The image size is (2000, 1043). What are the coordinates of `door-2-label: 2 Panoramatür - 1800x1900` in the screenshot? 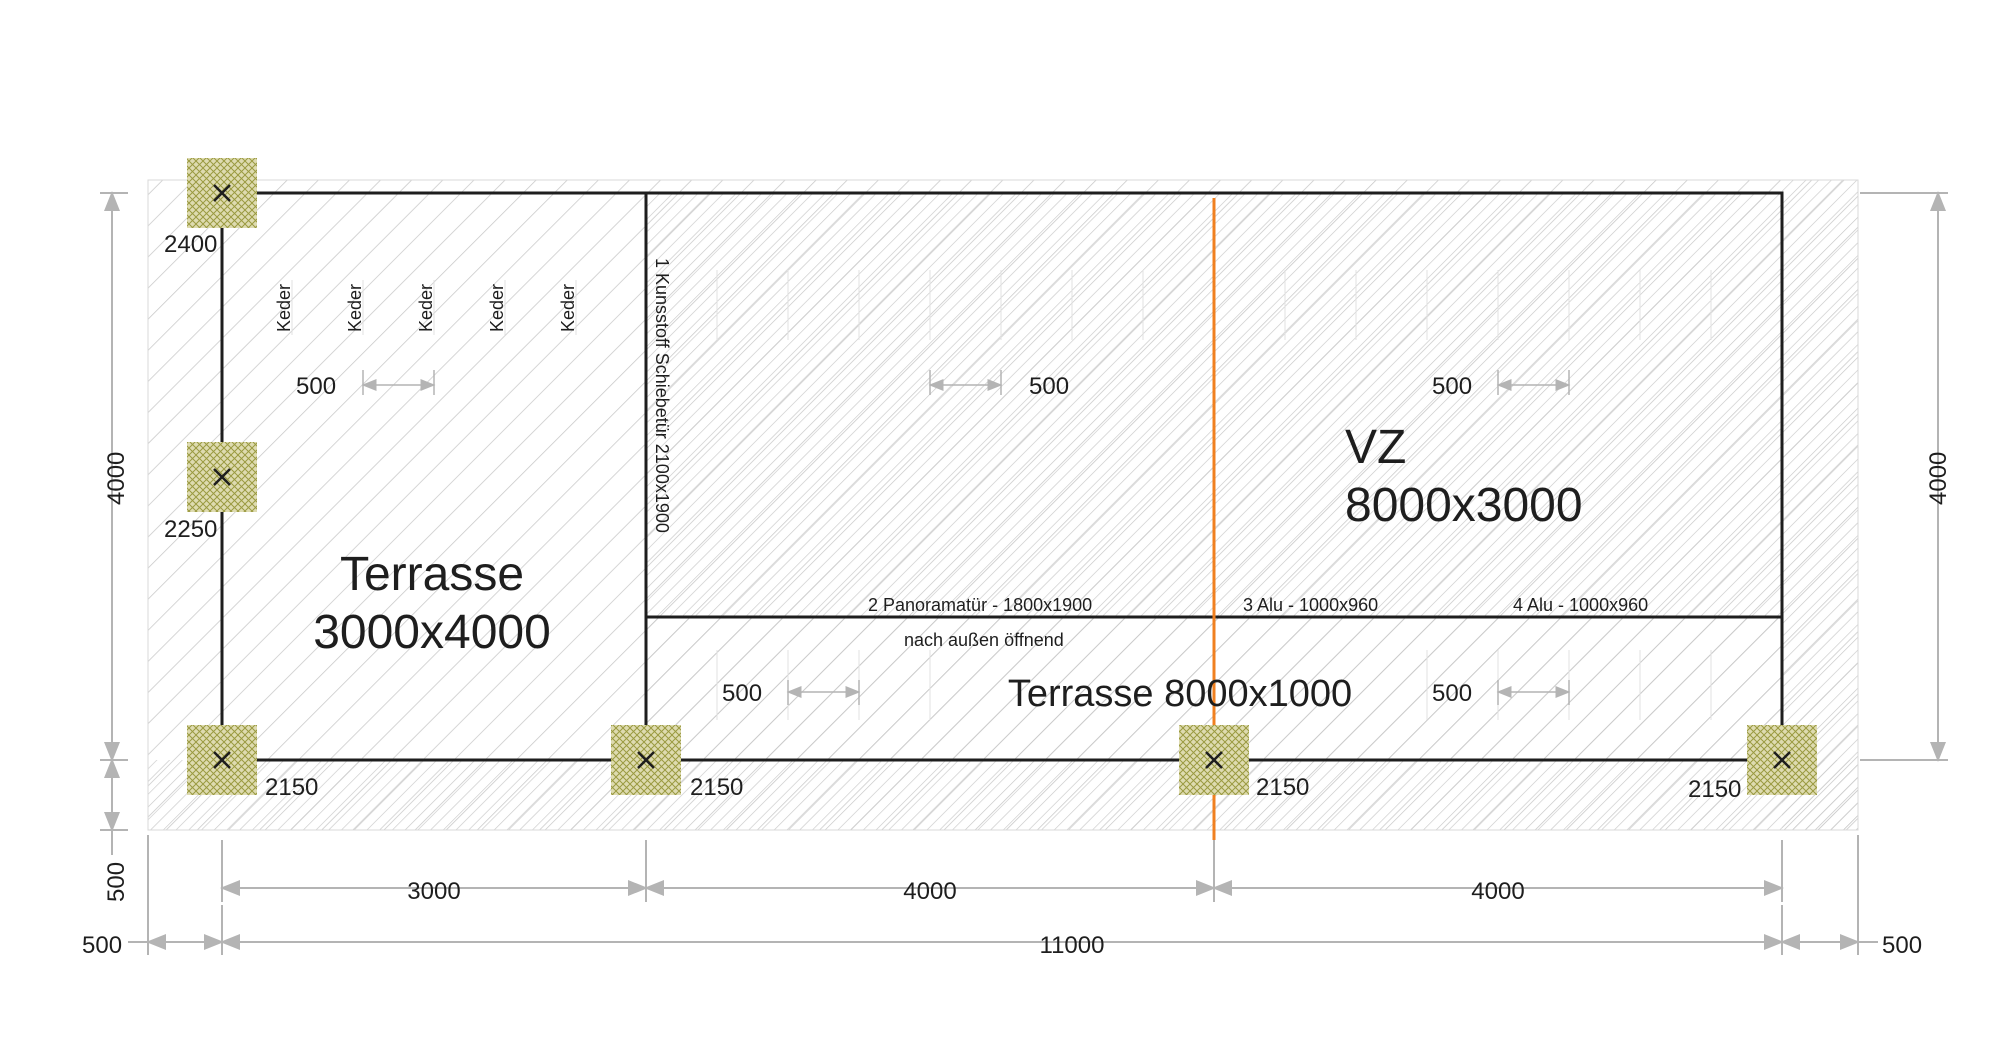 It's located at (980, 605).